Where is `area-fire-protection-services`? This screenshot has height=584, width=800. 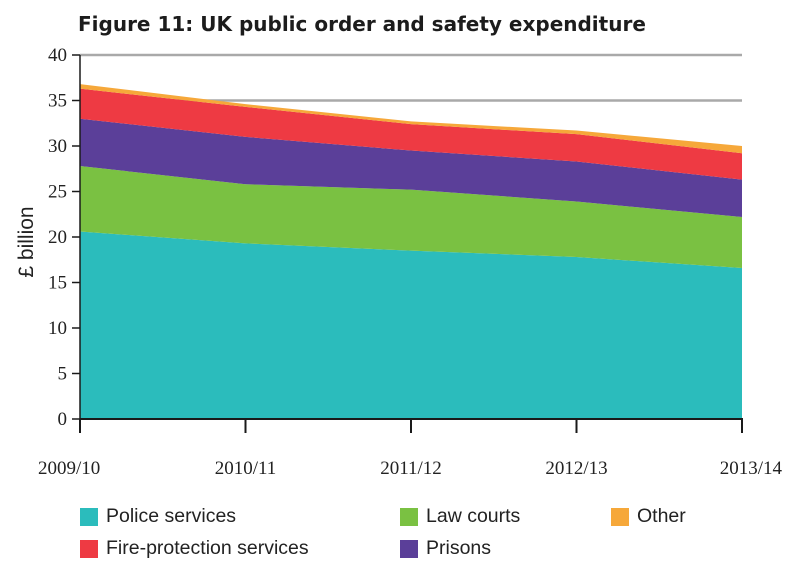 area-fire-protection-services is located at coordinates (411, 134).